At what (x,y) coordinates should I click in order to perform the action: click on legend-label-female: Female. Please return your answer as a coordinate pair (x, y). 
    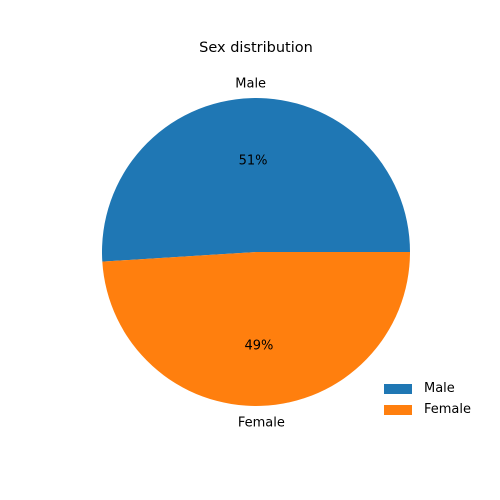
    Looking at the image, I should click on (448, 409).